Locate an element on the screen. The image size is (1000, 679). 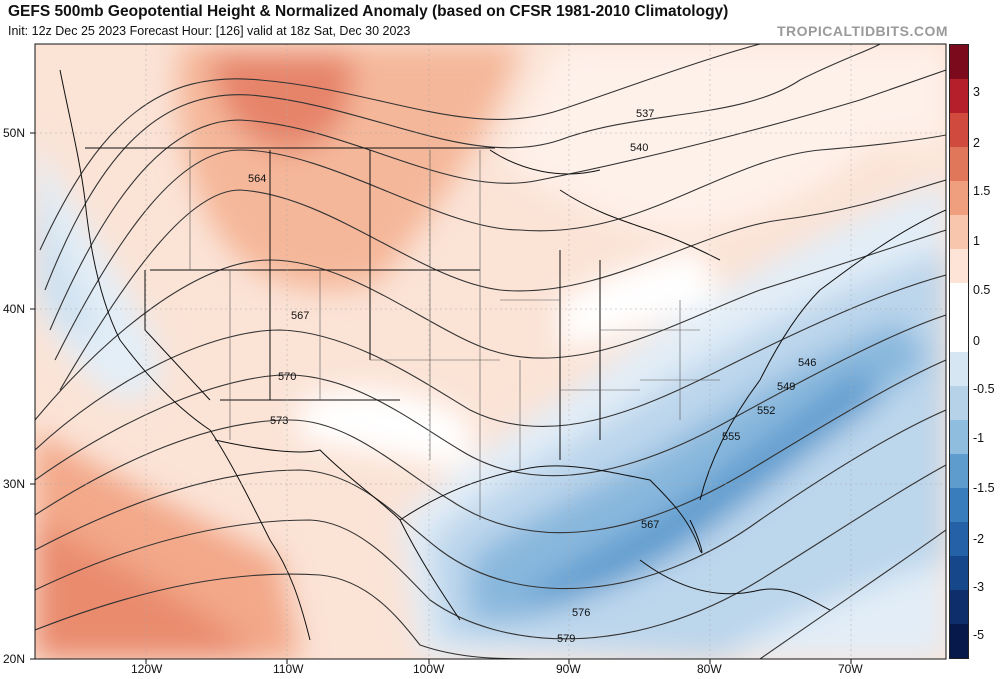
contour-label: 570 is located at coordinates (287, 377).